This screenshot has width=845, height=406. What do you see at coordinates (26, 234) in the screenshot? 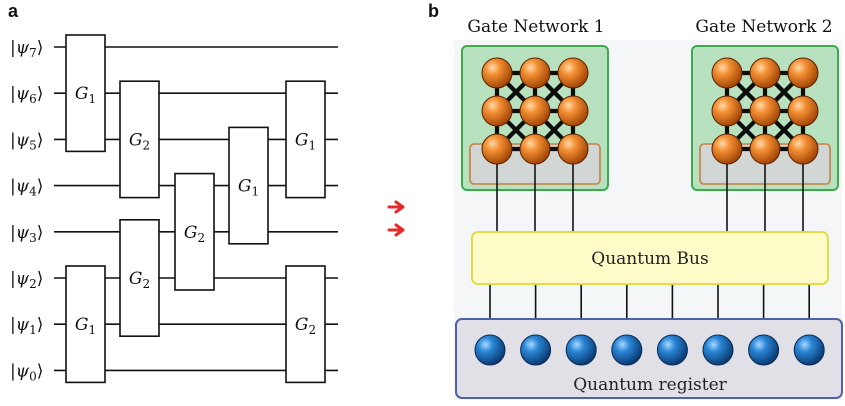
I see `qubit-label: |ψ3⟩` at bounding box center [26, 234].